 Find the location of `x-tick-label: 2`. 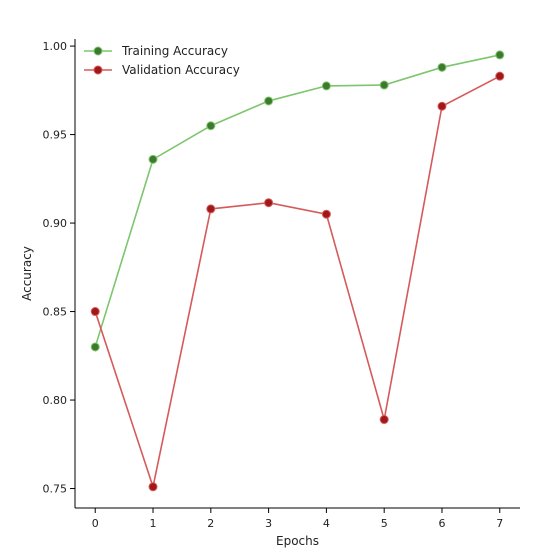

x-tick-label: 2 is located at coordinates (210, 523).